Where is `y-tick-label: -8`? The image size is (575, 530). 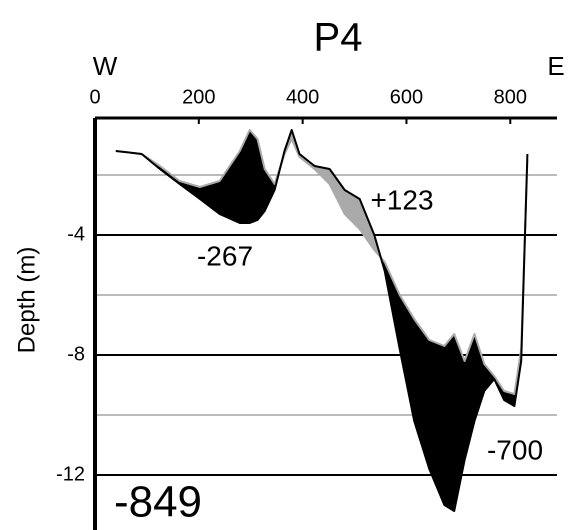 y-tick-label: -8 is located at coordinates (76, 354).